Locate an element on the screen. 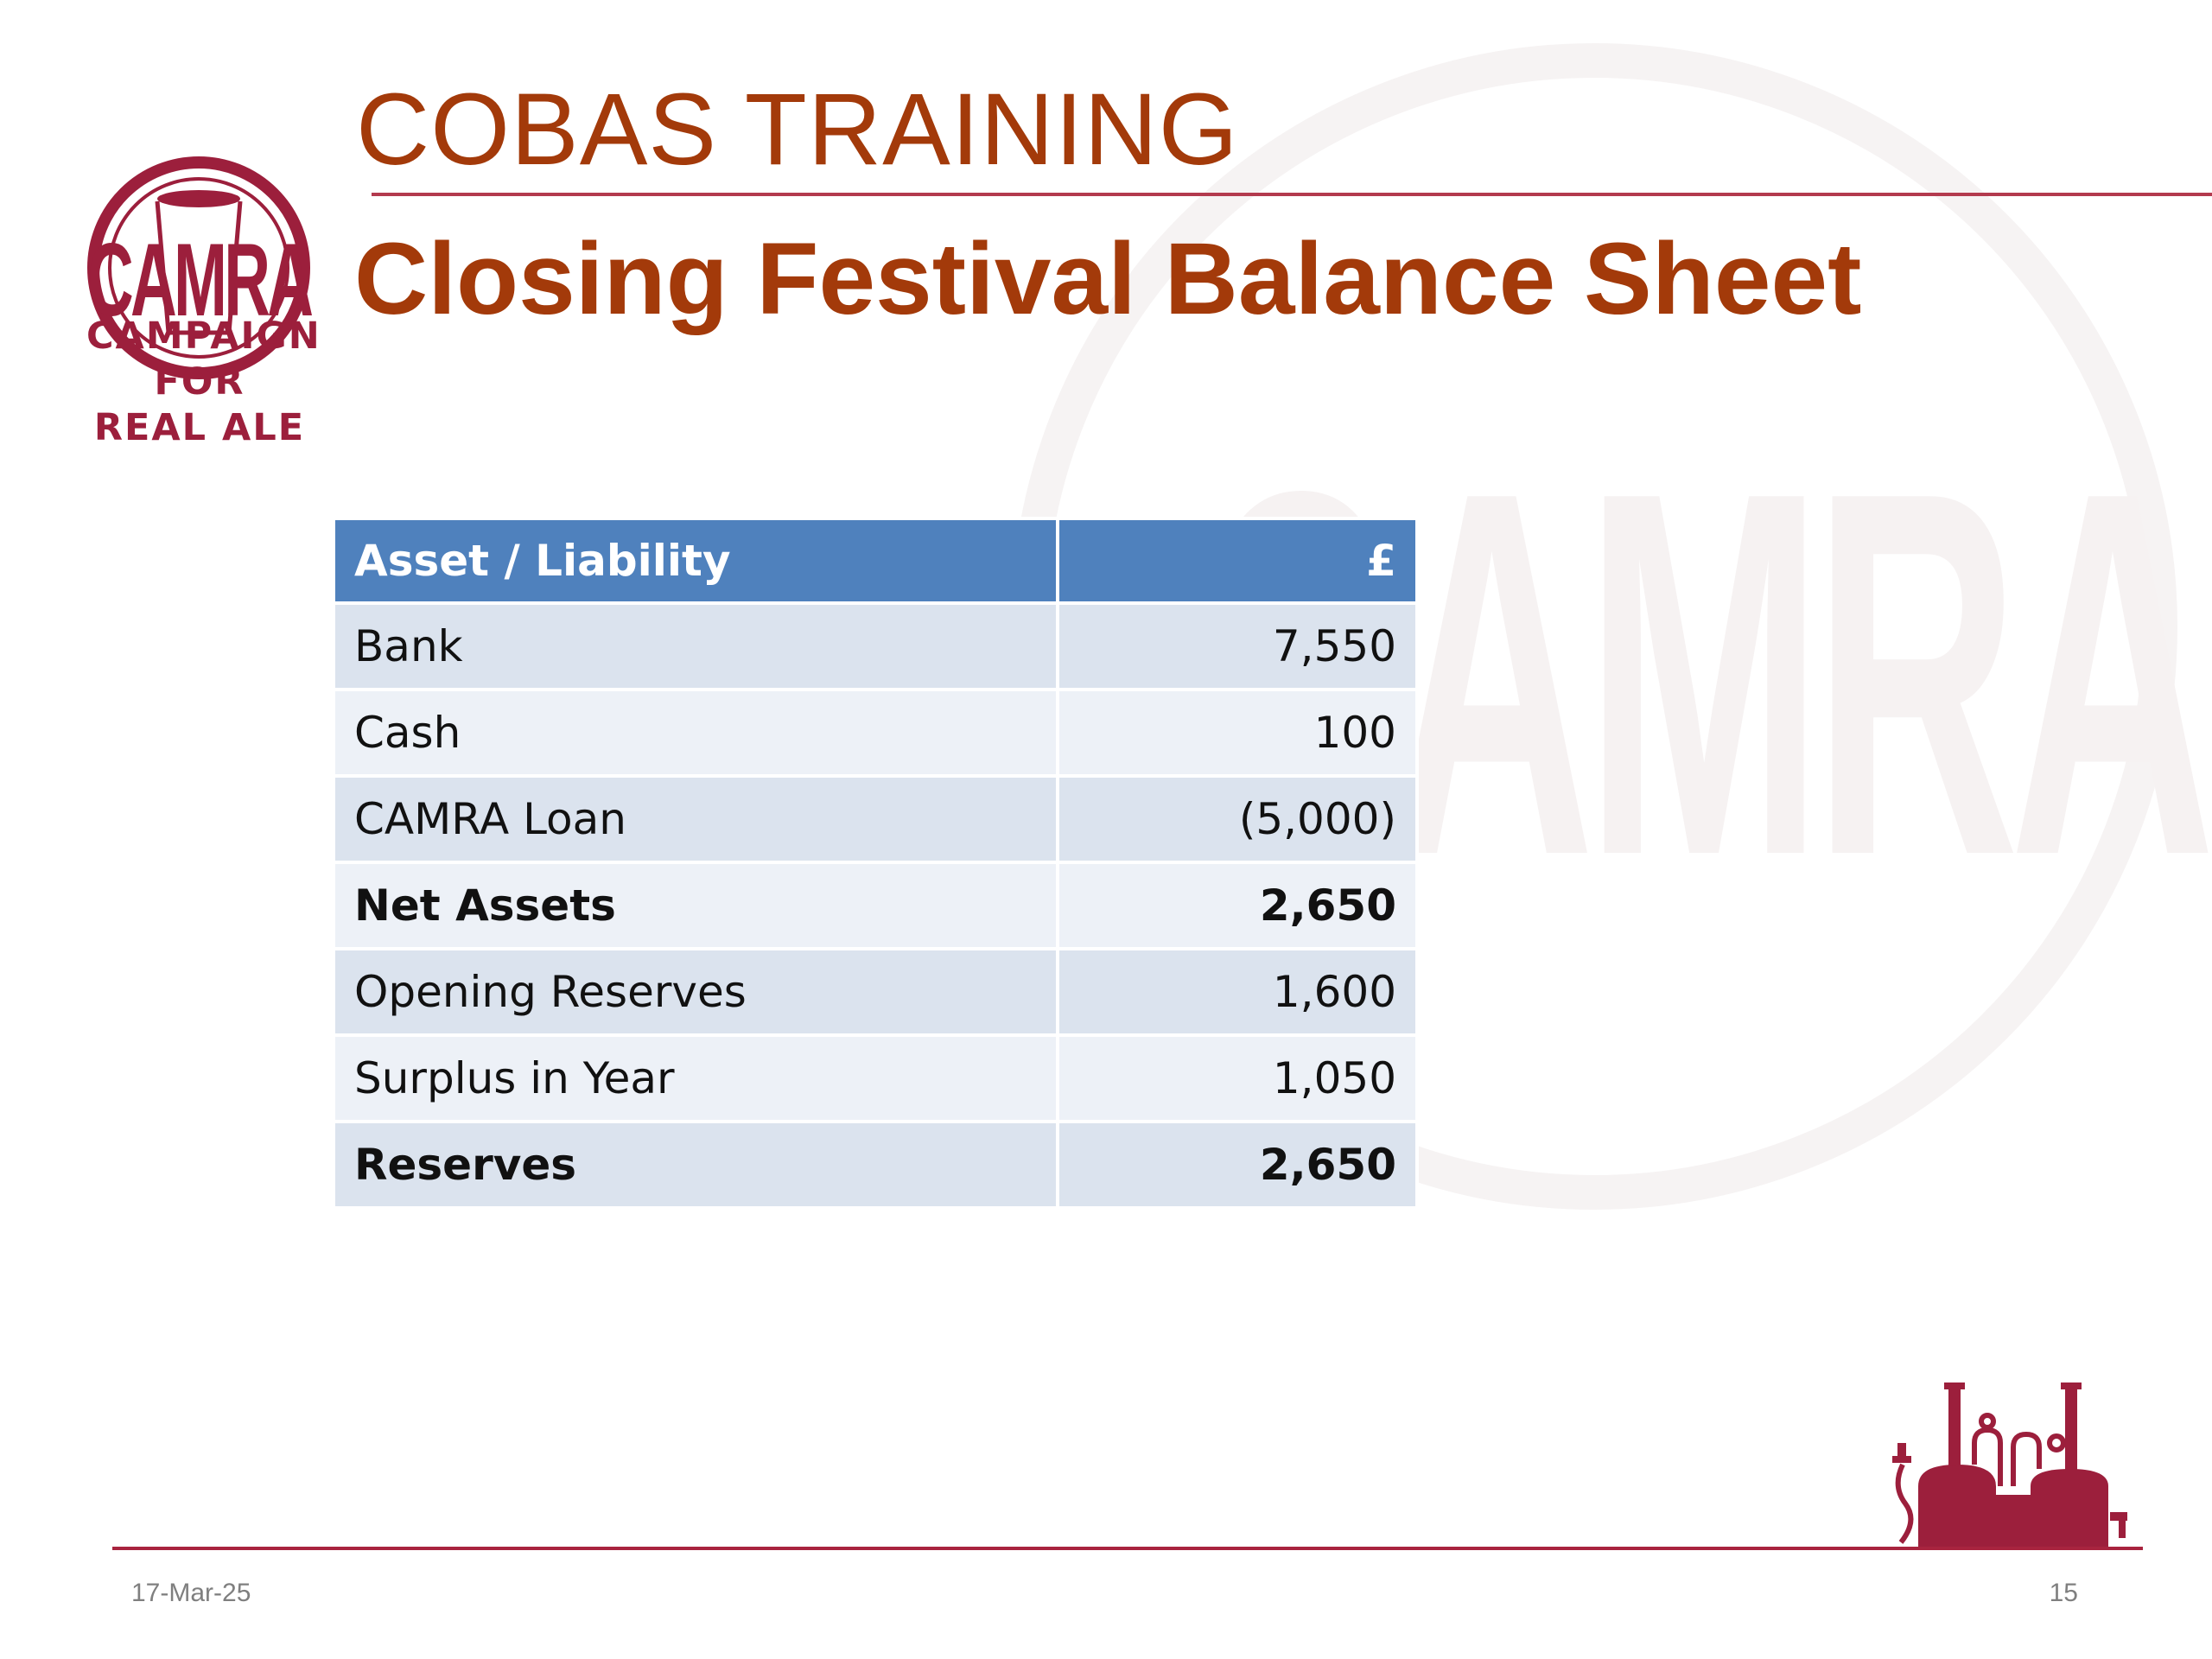 The width and height of the screenshot is (2212, 1659). row-value: (5,000) is located at coordinates (1237, 819).